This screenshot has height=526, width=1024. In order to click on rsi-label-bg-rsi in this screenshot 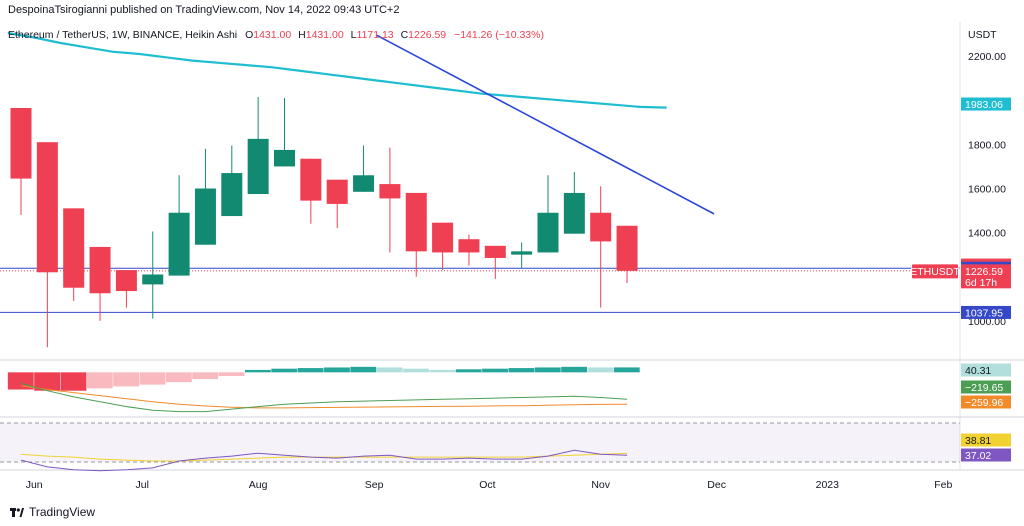, I will do `click(986, 455)`.